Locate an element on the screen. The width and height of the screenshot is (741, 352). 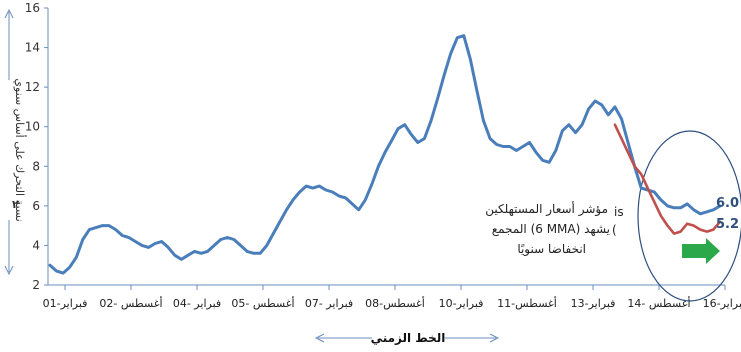
x-arrow-right-icon is located at coordinates (494, 338).